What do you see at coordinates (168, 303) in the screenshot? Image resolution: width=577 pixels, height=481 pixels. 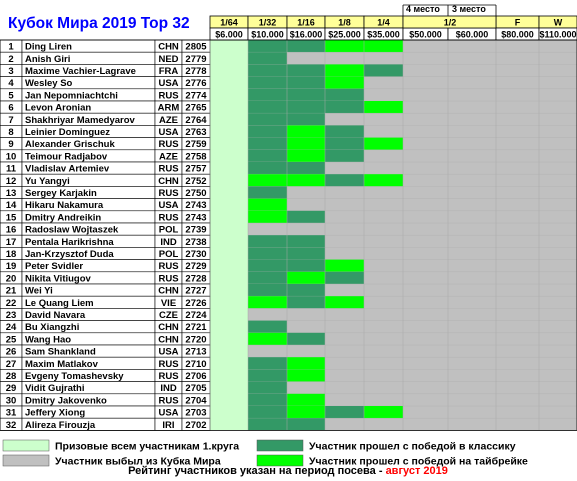 I see `player-federation: VIE` at bounding box center [168, 303].